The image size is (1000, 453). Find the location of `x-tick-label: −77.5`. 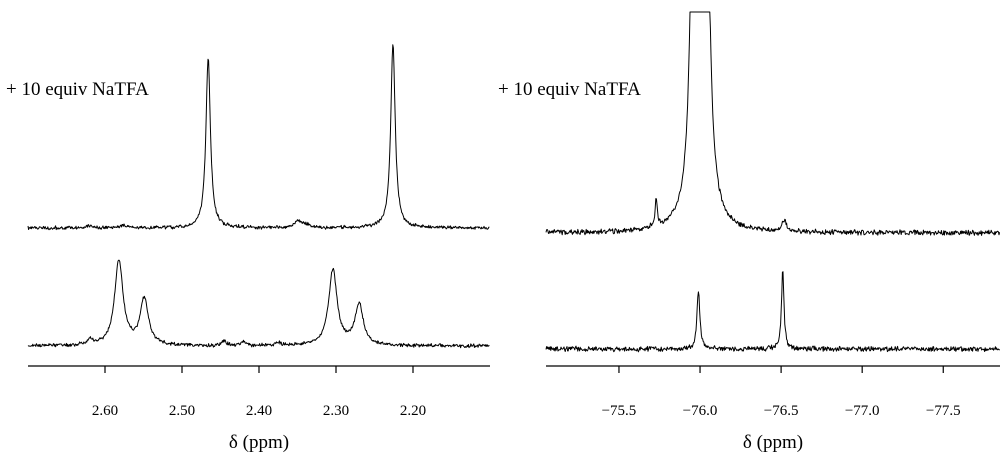

x-tick-label: −77.5 is located at coordinates (943, 411).